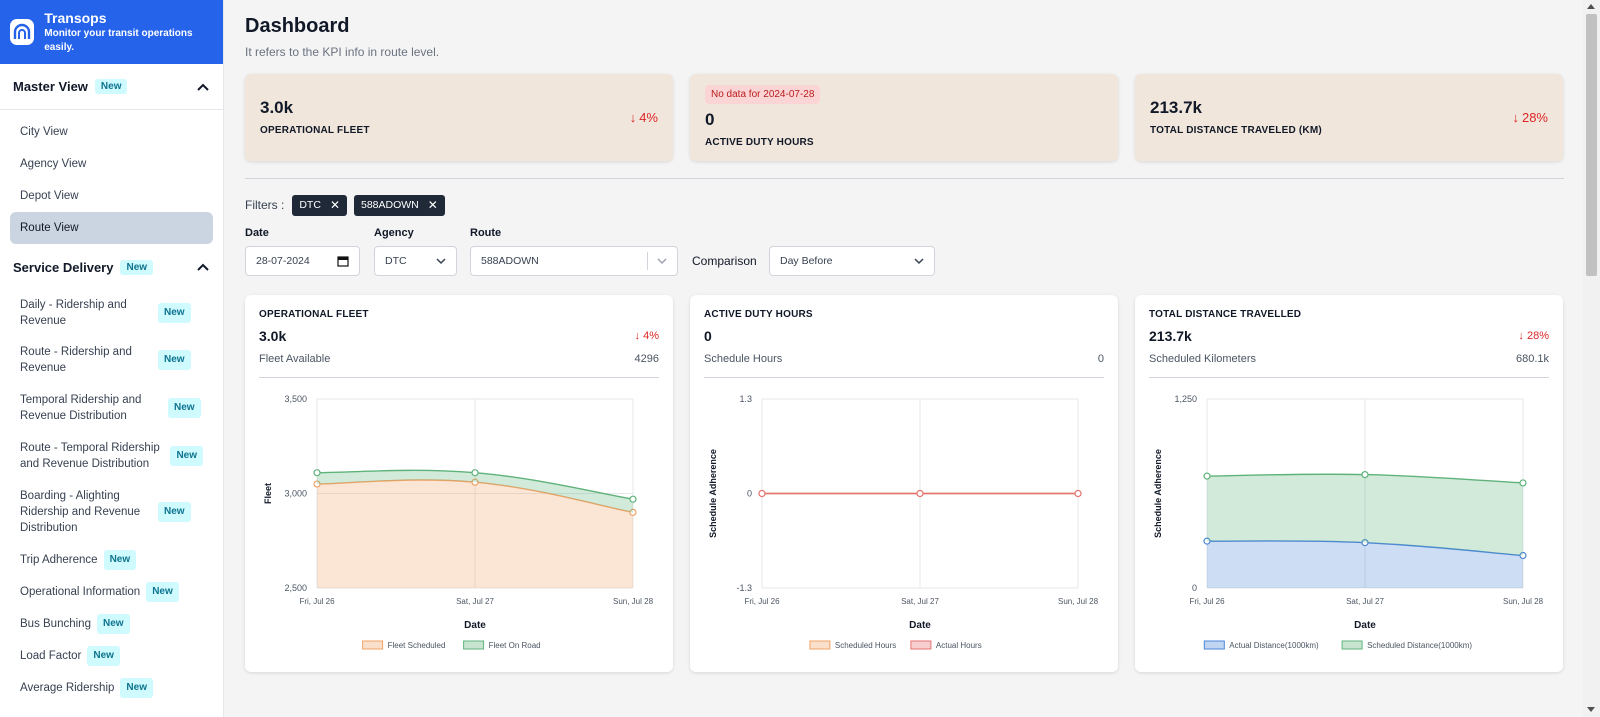 This screenshot has height=717, width=1600. What do you see at coordinates (310, 205) in the screenshot?
I see `chip-label: DTC` at bounding box center [310, 205].